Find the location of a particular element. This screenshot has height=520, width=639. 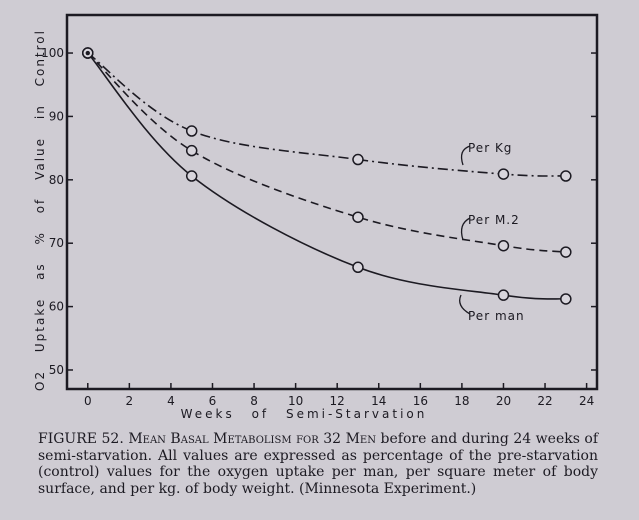

x-axis-title: Weeks of Semi-Starvation is located at coordinates (304, 414).